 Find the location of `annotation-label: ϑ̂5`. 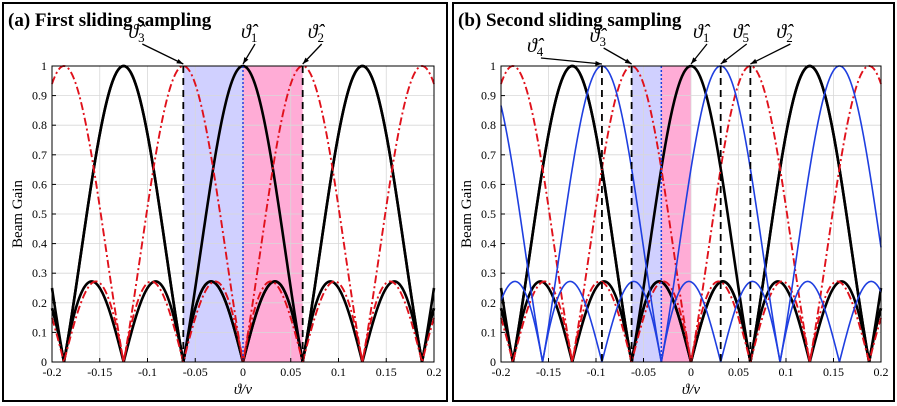

annotation-label: ϑ̂5 is located at coordinates (742, 33).